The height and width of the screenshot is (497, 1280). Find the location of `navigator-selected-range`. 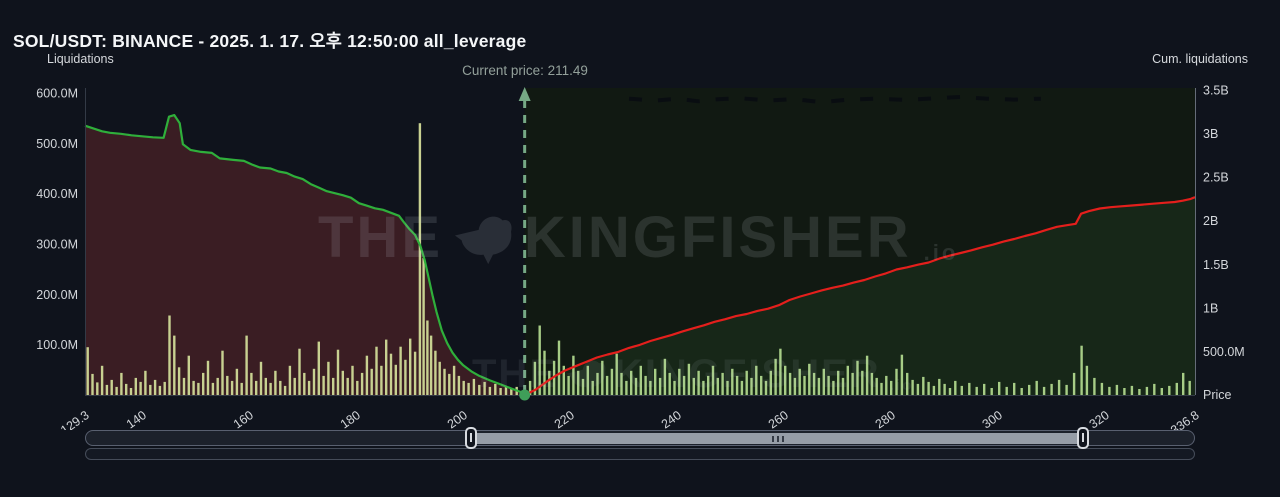

navigator-selected-range is located at coordinates (778, 438).